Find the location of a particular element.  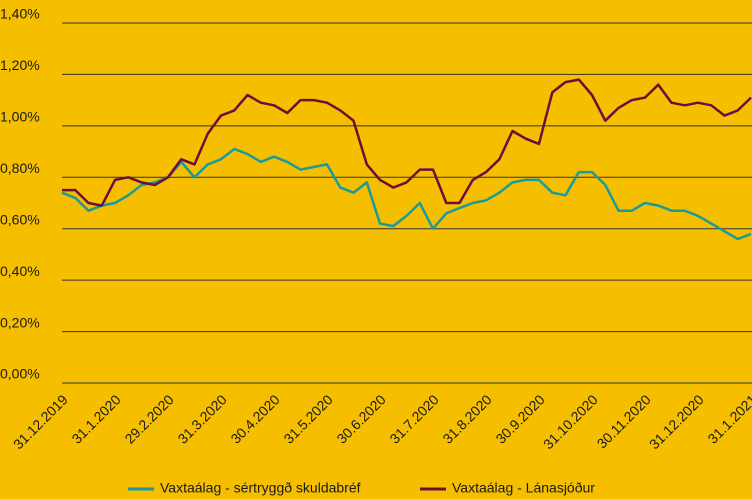

y-tick-label: 1,40% is located at coordinates (20, 14).